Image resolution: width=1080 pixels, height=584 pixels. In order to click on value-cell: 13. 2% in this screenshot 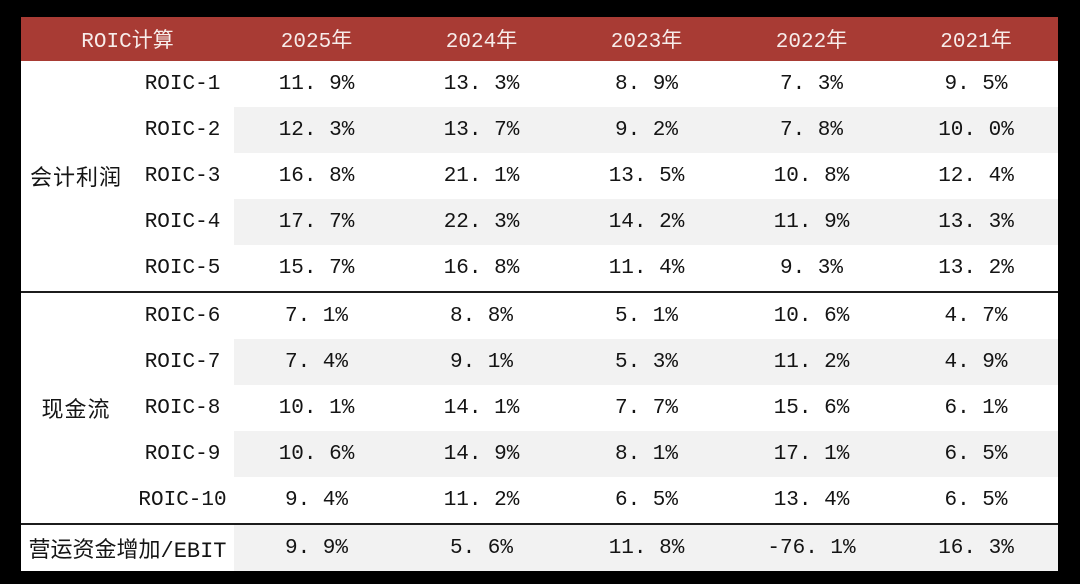, I will do `click(976, 268)`.